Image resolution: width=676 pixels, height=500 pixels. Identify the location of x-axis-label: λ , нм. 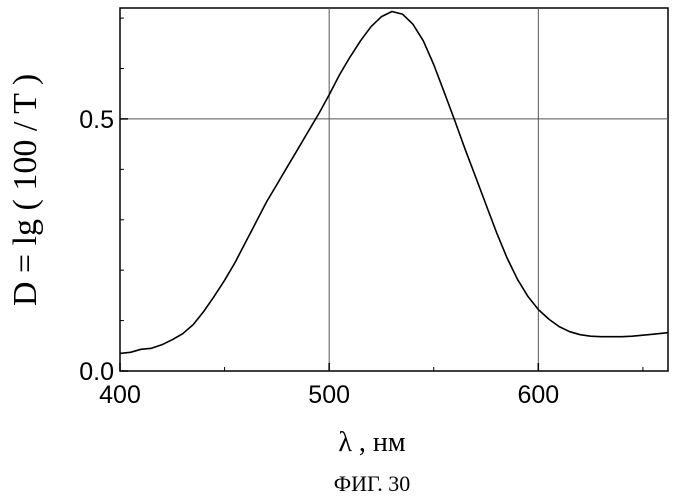
(372, 442).